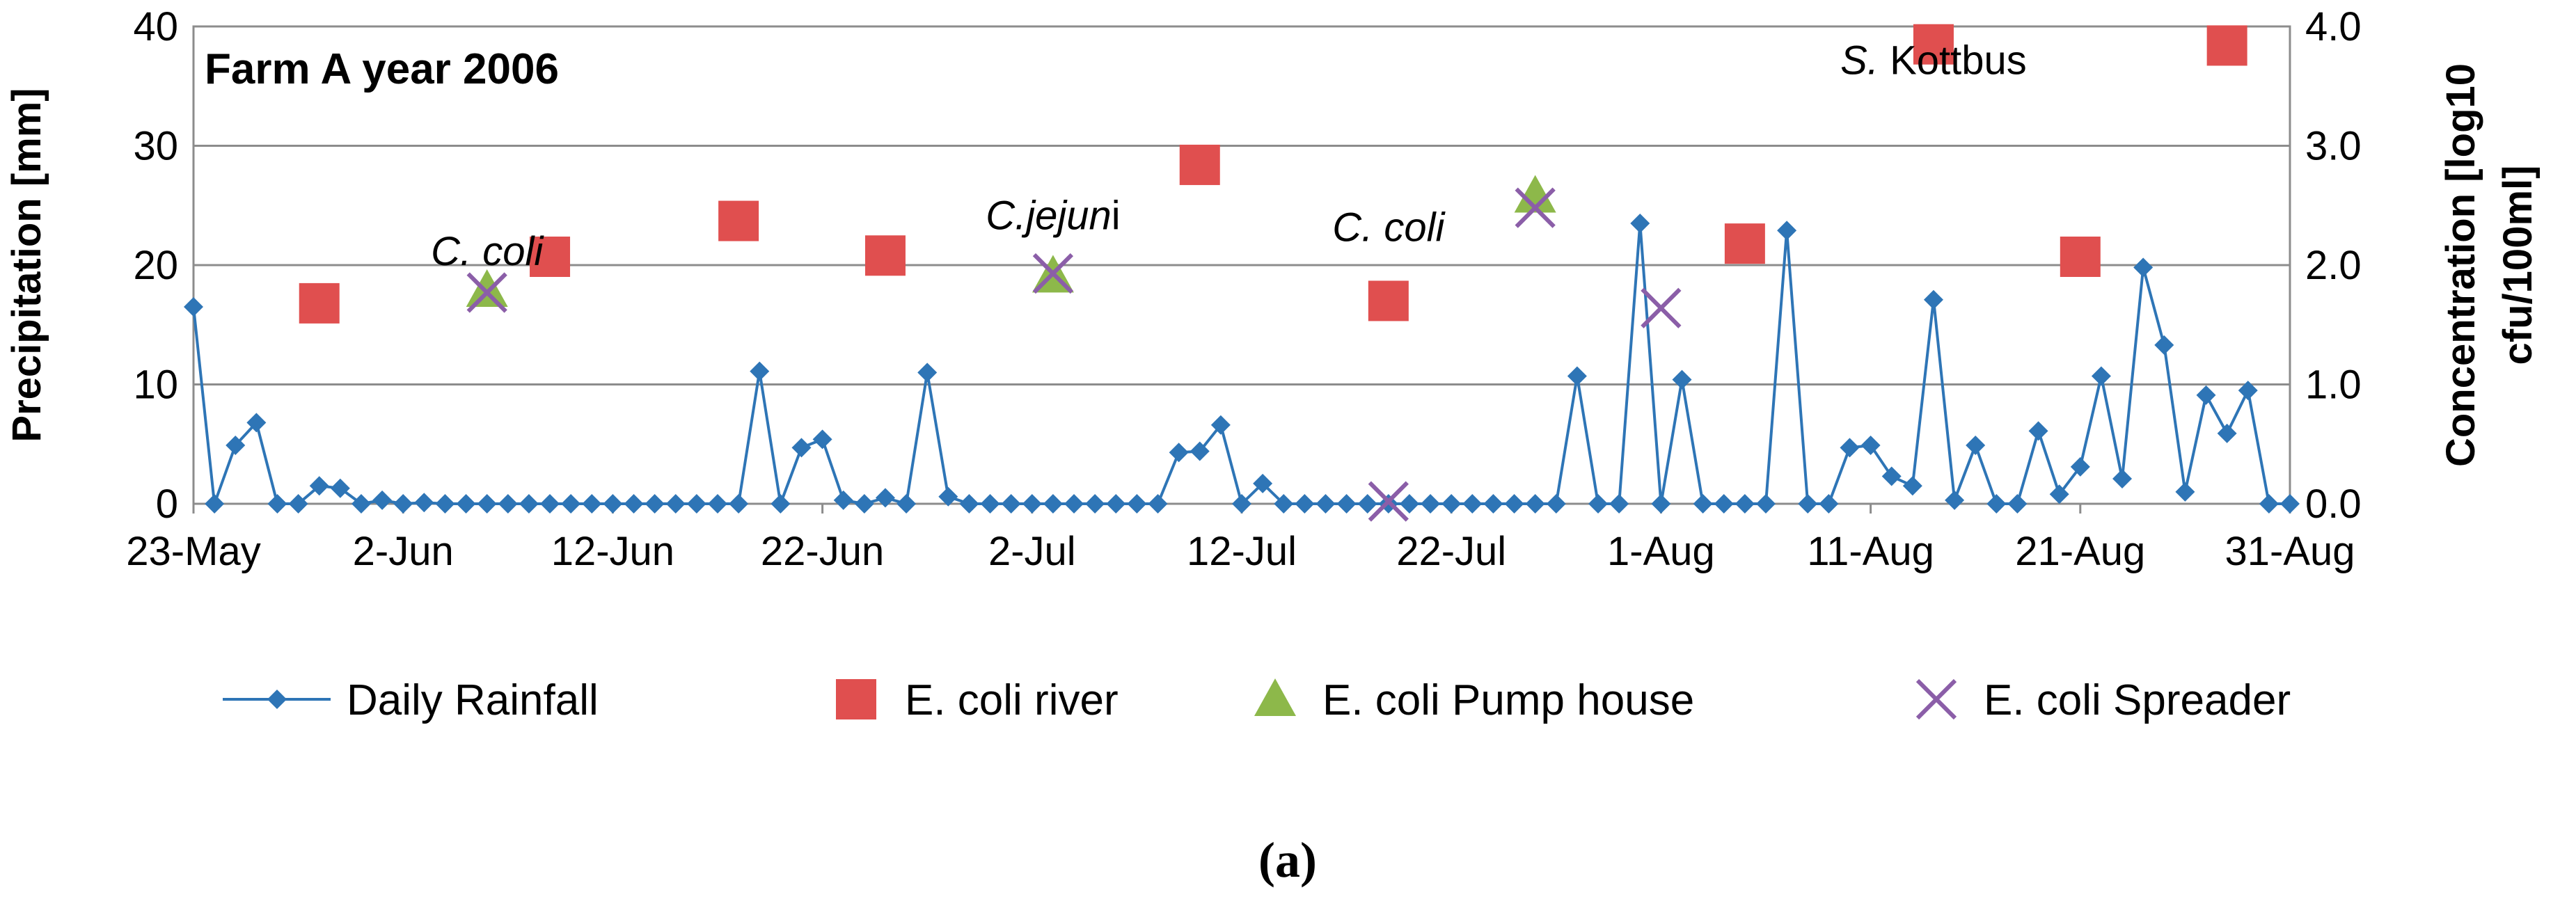 The image size is (2576, 899). I want to click on left-tick-label: 0, so click(167, 504).